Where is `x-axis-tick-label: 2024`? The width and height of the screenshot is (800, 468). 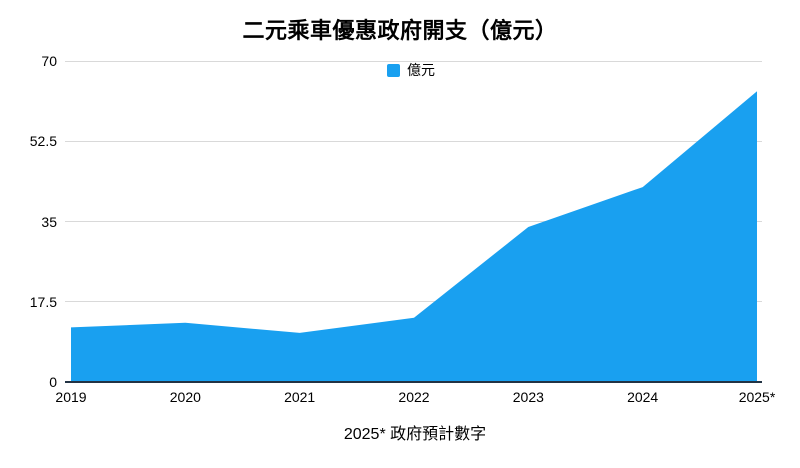 x-axis-tick-label: 2024 is located at coordinates (643, 397).